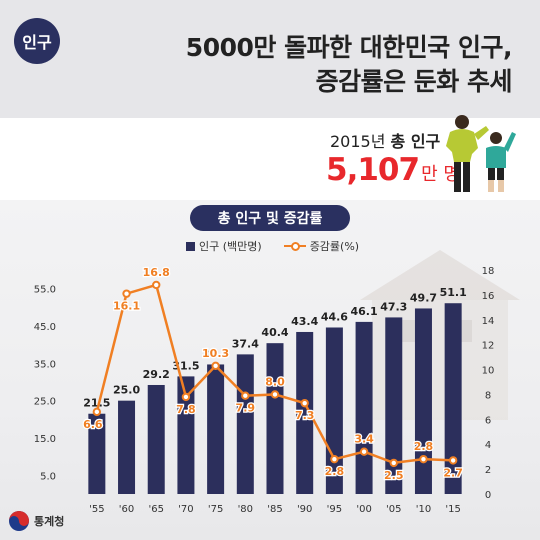  What do you see at coordinates (440, 335) in the screenshot?
I see `house-decoration` at bounding box center [440, 335].